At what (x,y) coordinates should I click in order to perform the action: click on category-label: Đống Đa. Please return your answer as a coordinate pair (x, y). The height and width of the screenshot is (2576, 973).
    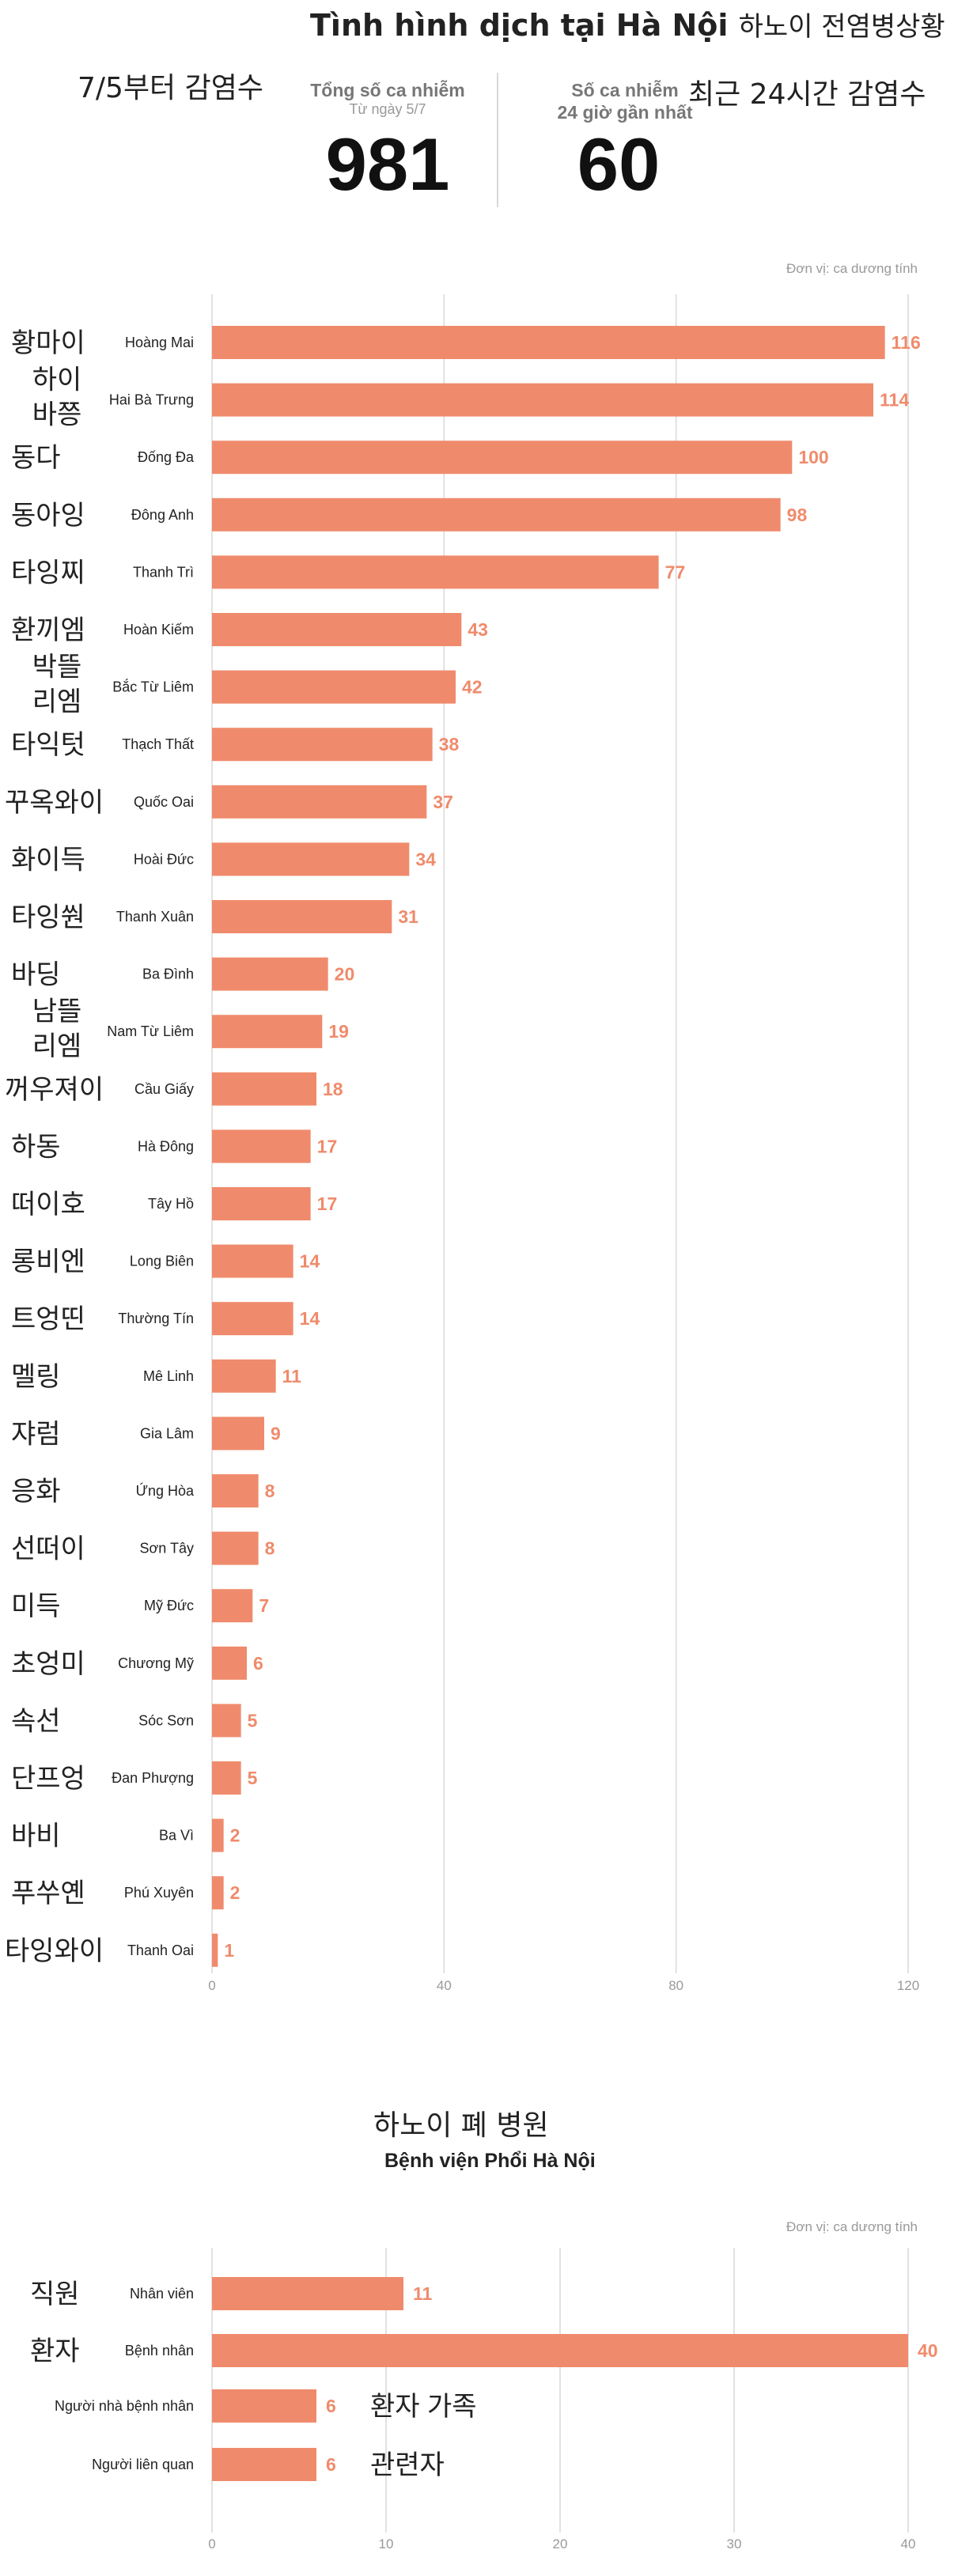
    Looking at the image, I should click on (166, 457).